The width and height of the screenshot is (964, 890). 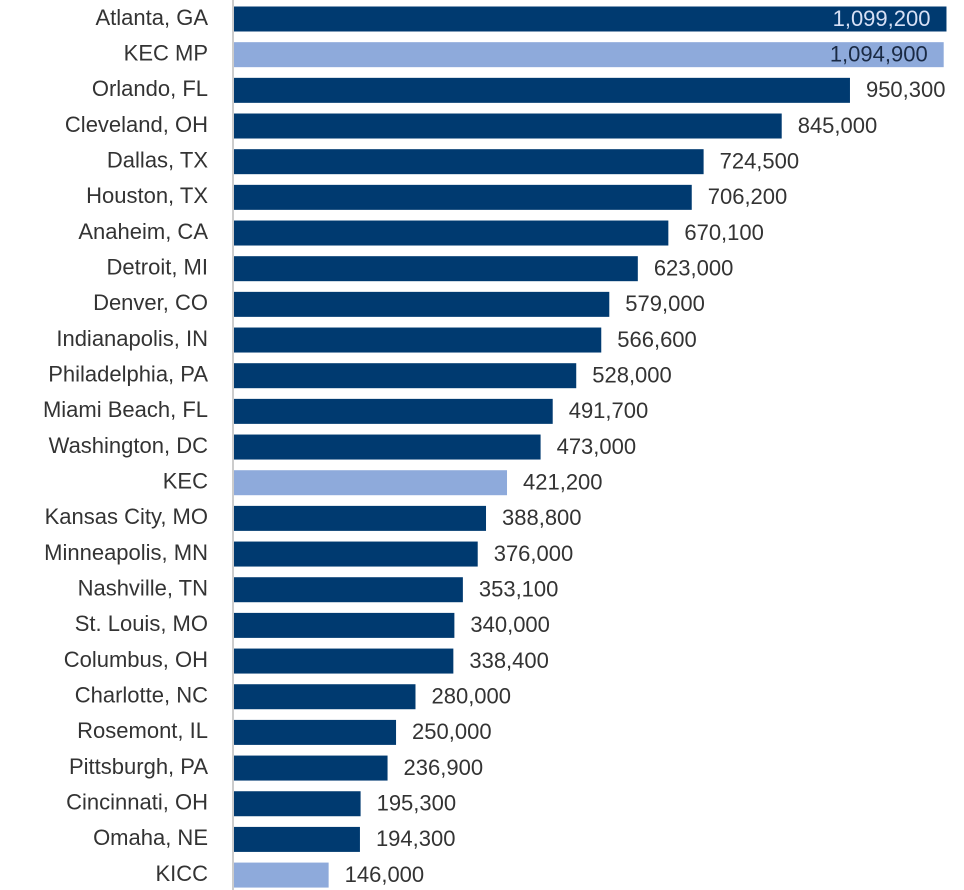 What do you see at coordinates (542, 517) in the screenshot?
I see `data-label: 388,800` at bounding box center [542, 517].